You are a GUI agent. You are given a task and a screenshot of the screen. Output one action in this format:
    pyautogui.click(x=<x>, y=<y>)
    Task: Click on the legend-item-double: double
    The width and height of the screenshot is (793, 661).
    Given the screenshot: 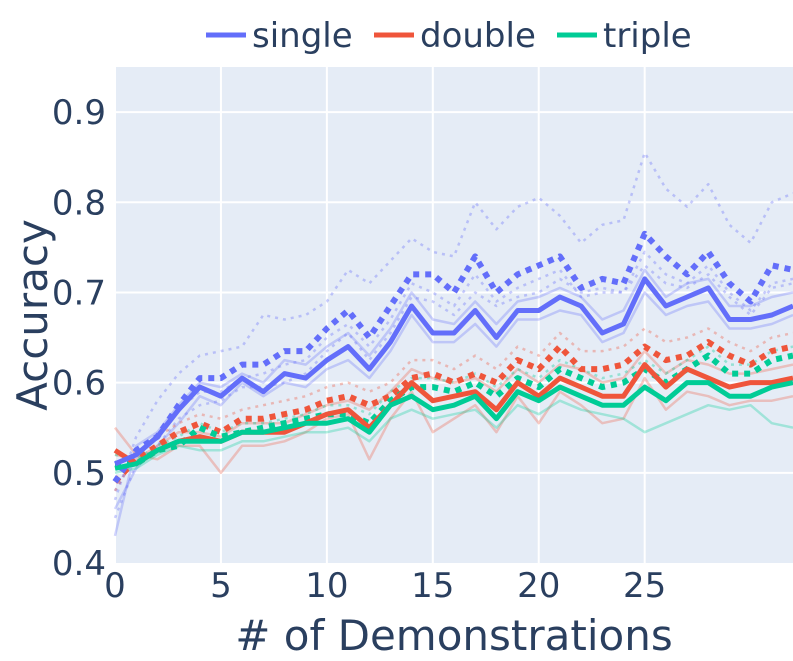 What is the action you would take?
    pyautogui.click(x=455, y=36)
    